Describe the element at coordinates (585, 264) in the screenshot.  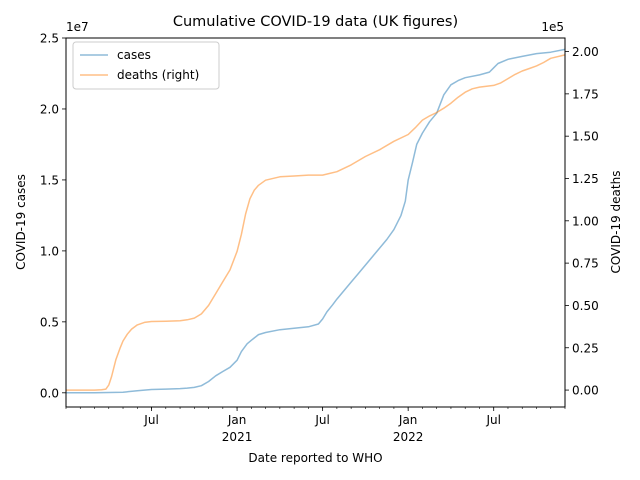
I see `right-y-tick-label: 0.75` at that location.